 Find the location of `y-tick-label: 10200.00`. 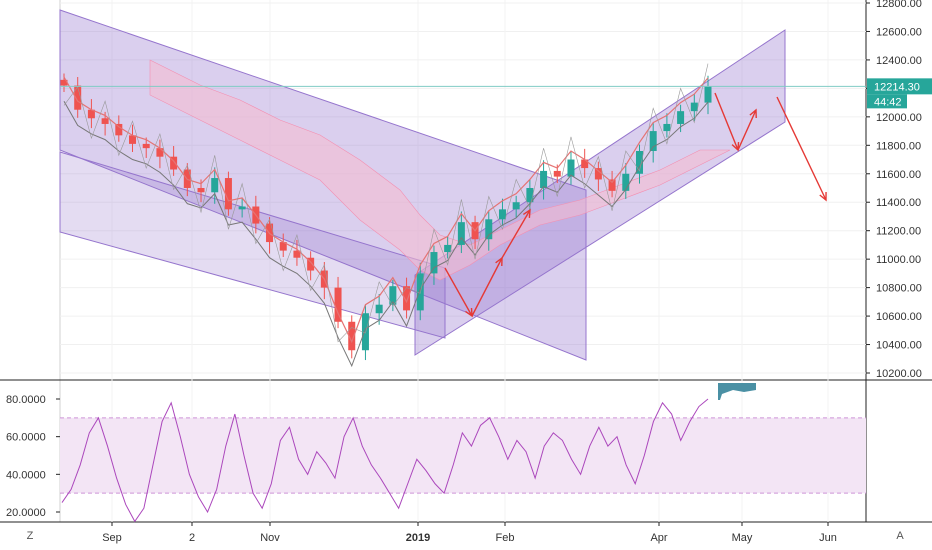

y-tick-label: 10200.00 is located at coordinates (899, 374).